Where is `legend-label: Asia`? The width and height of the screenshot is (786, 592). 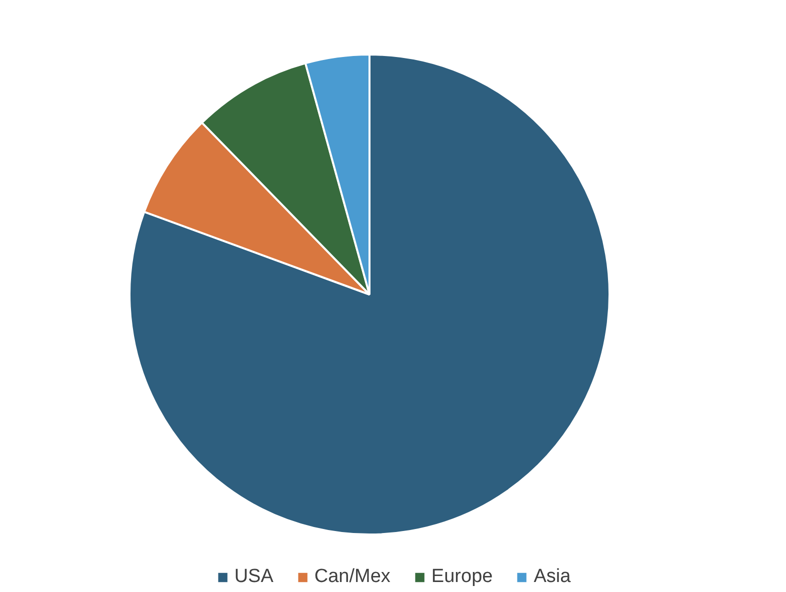 legend-label: Asia is located at coordinates (552, 577).